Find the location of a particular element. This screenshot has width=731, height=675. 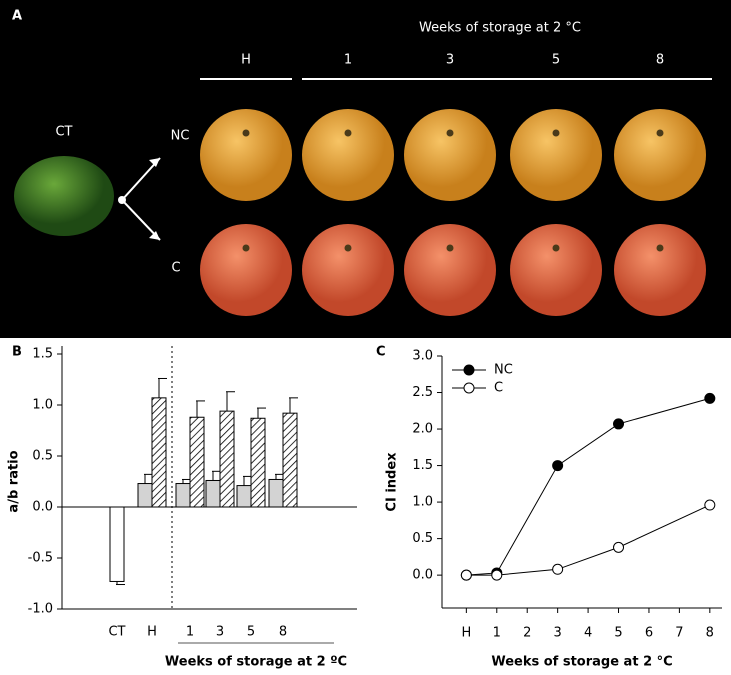

panel-label: C is located at coordinates (381, 352).